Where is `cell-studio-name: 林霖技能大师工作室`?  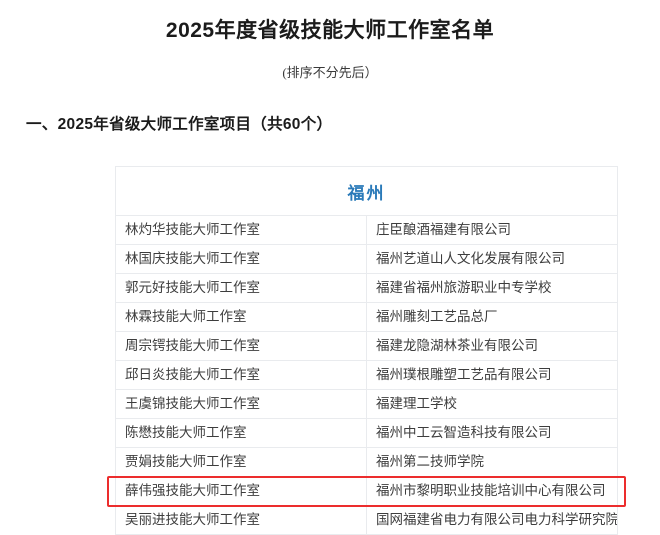 cell-studio-name: 林霖技能大师工作室 is located at coordinates (241, 317).